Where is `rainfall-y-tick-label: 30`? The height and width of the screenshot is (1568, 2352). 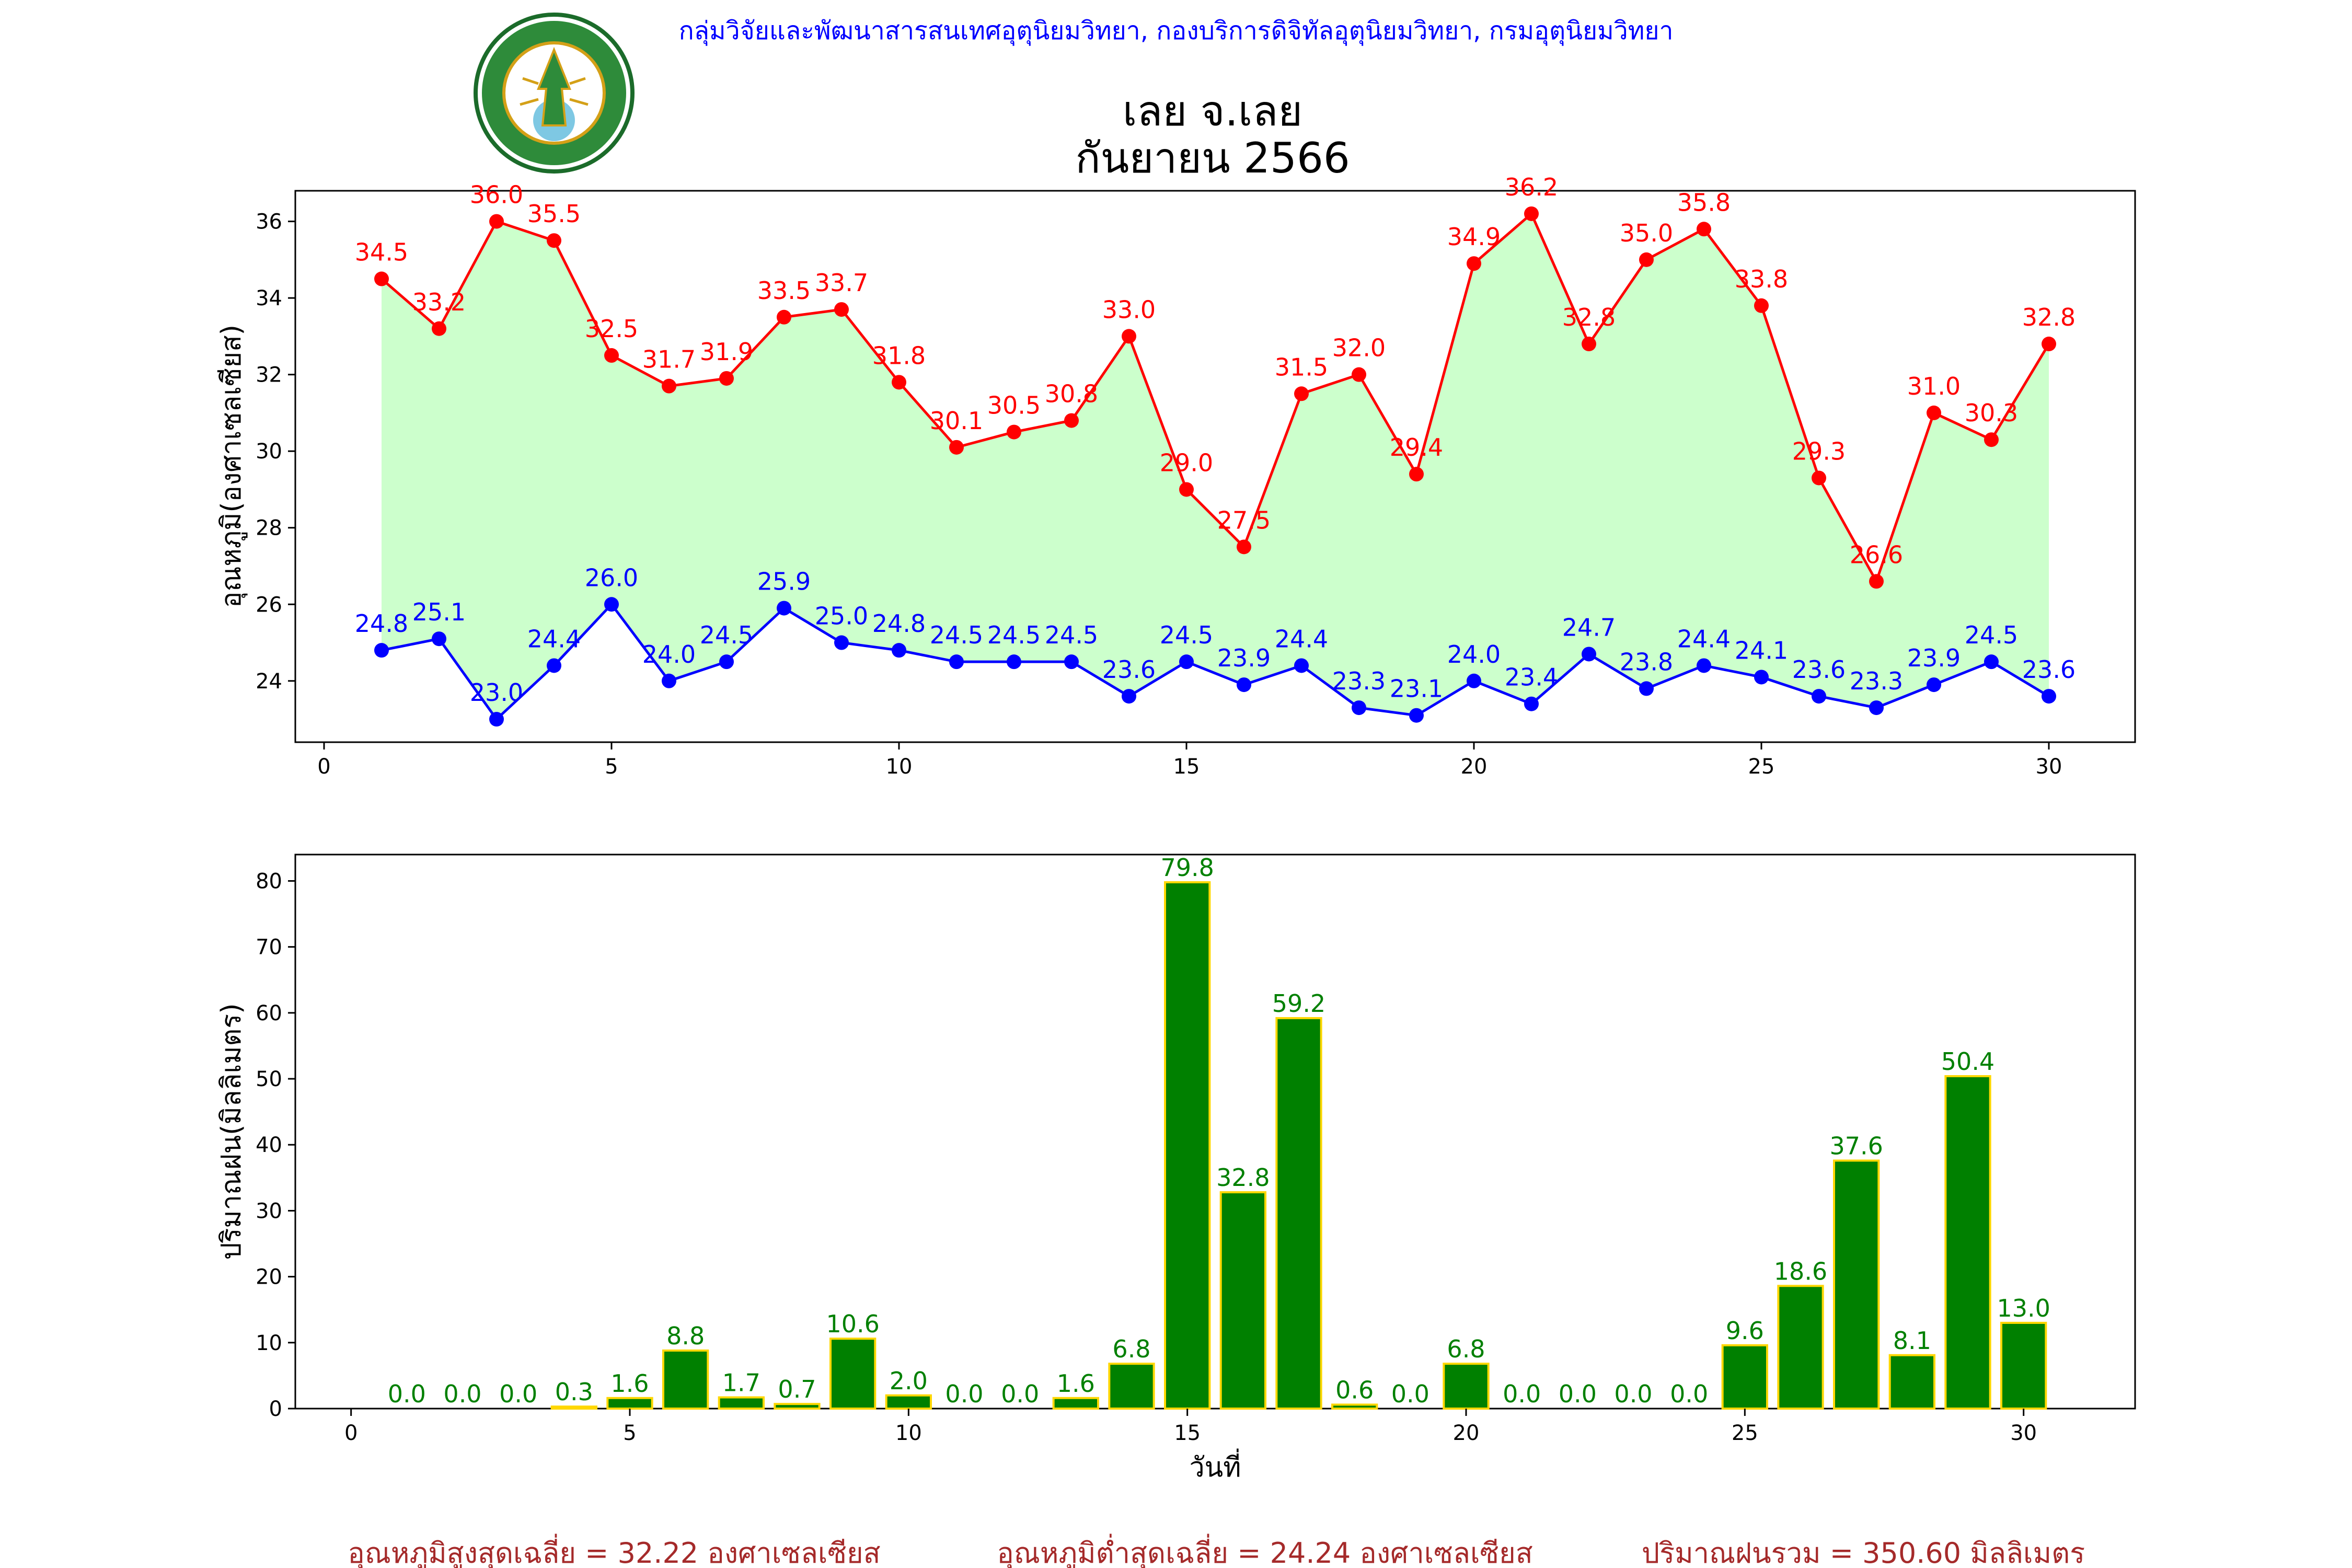 rainfall-y-tick-label: 30 is located at coordinates (269, 1211).